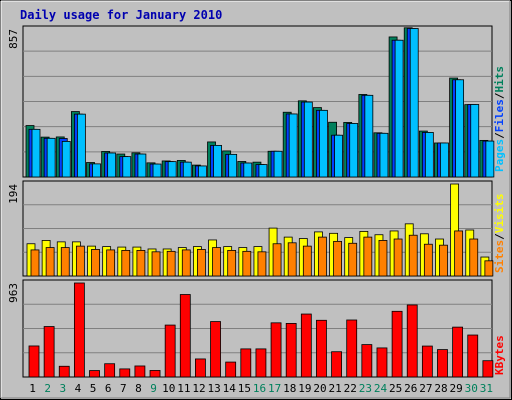 The width and height of the screenshot is (512, 400). Describe the element at coordinates (63, 388) in the screenshot. I see `x-tick-label: 3` at that location.